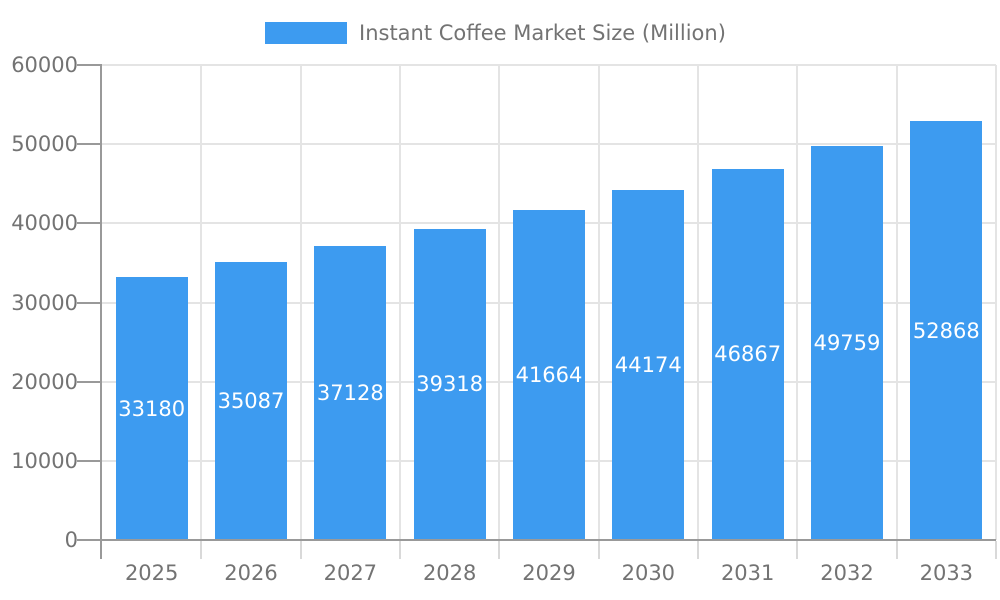  What do you see at coordinates (71, 540) in the screenshot?
I see `y-axis-label: 0` at bounding box center [71, 540].